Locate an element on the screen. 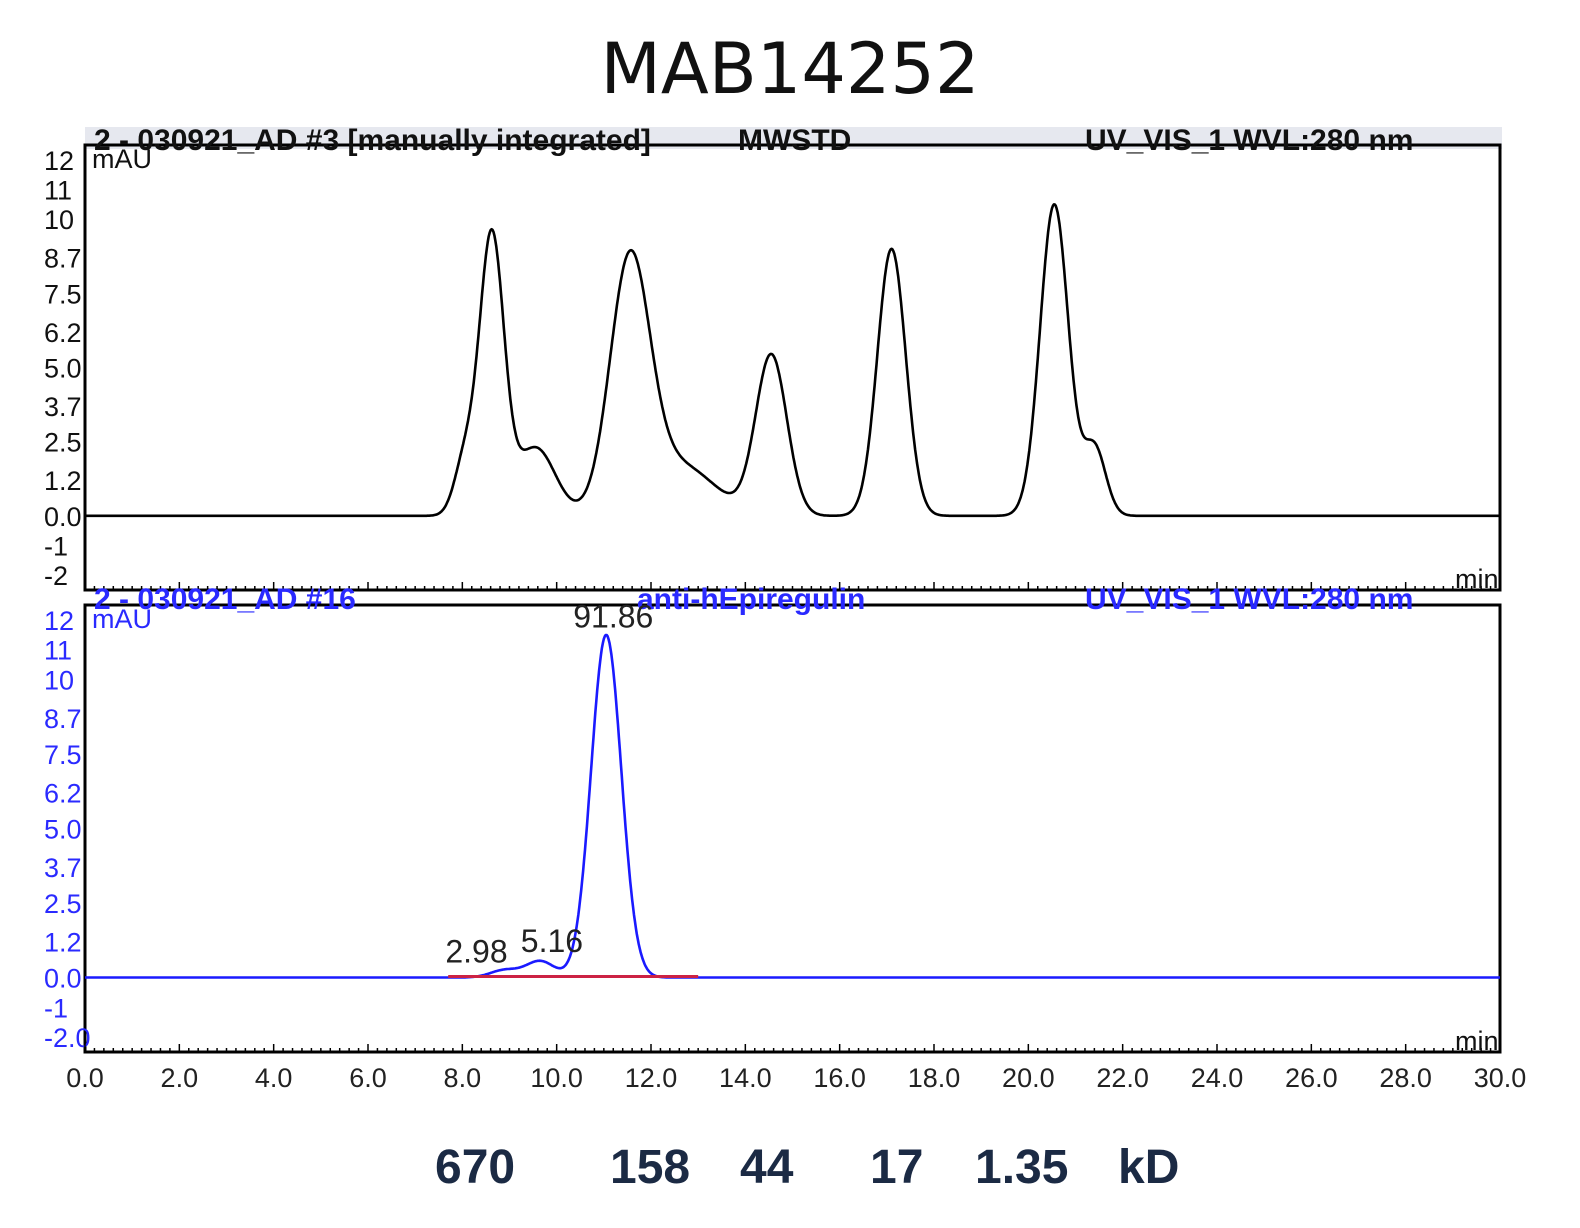 This screenshot has height=1228, width=1580. x-tick-label: 26.0 is located at coordinates (1311, 1078).